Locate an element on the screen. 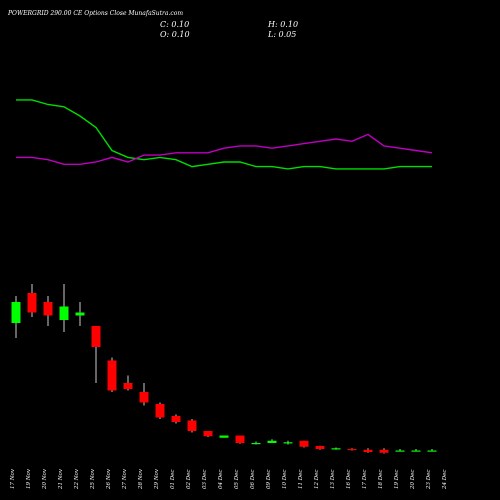 This screenshot has width=500, height=500. x-tick-label: 23 Dec is located at coordinates (429, 480).